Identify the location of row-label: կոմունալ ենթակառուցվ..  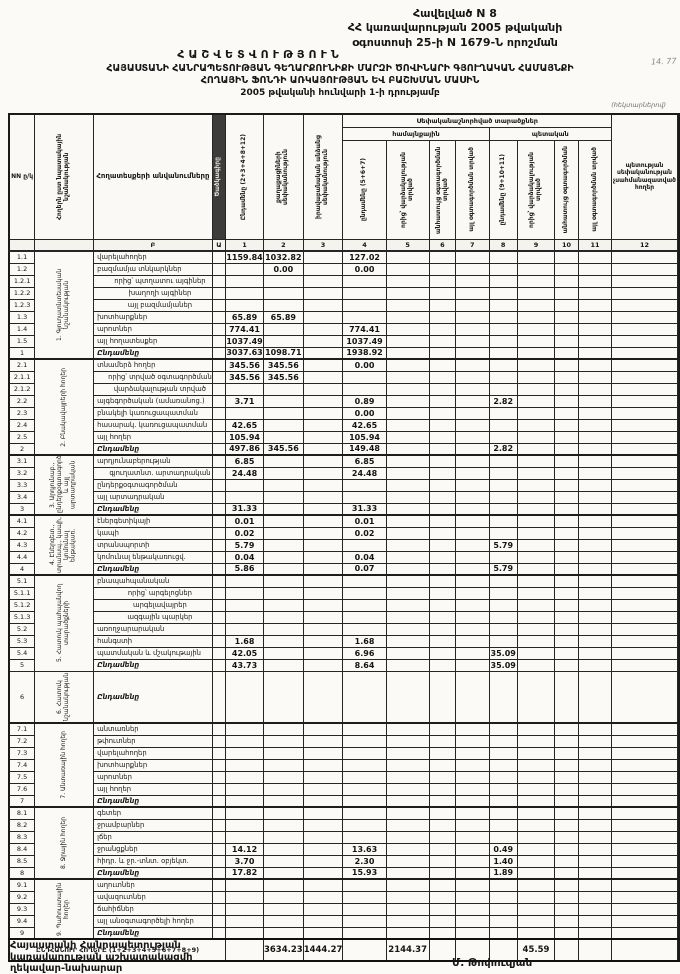
(153, 557).